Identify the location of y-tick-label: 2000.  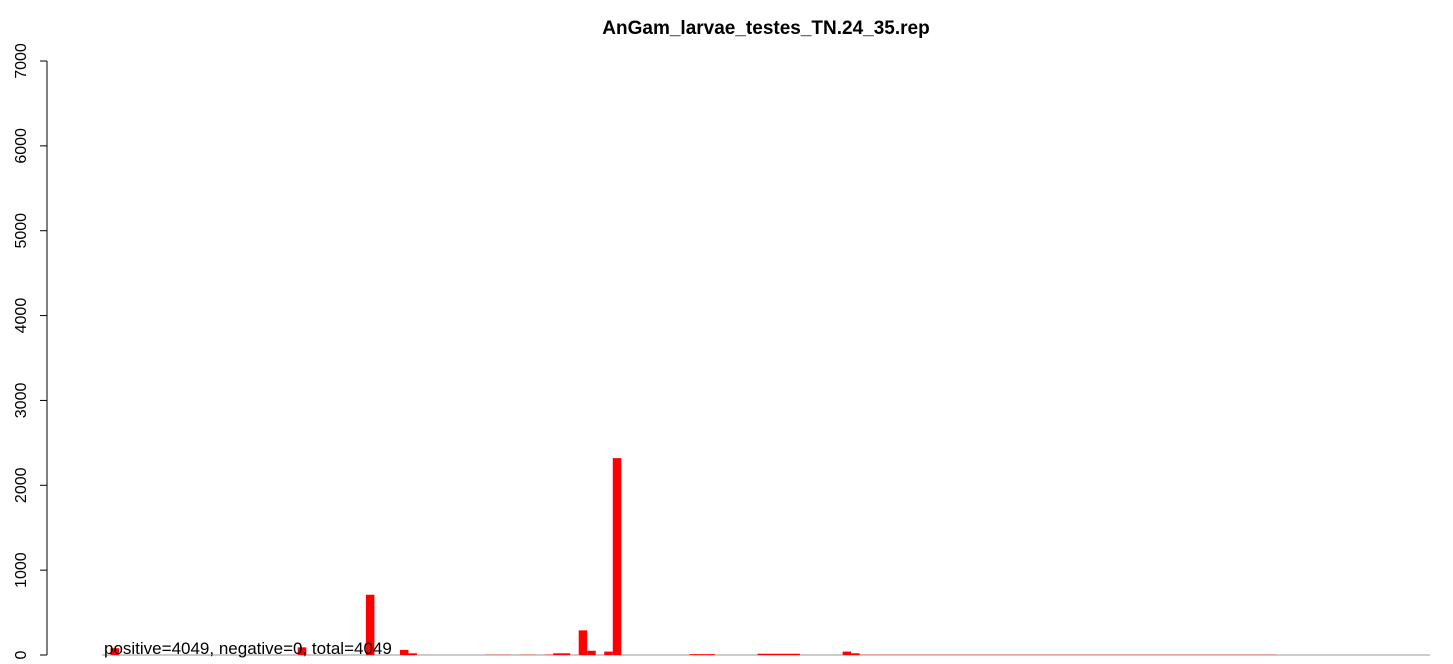
(21, 485).